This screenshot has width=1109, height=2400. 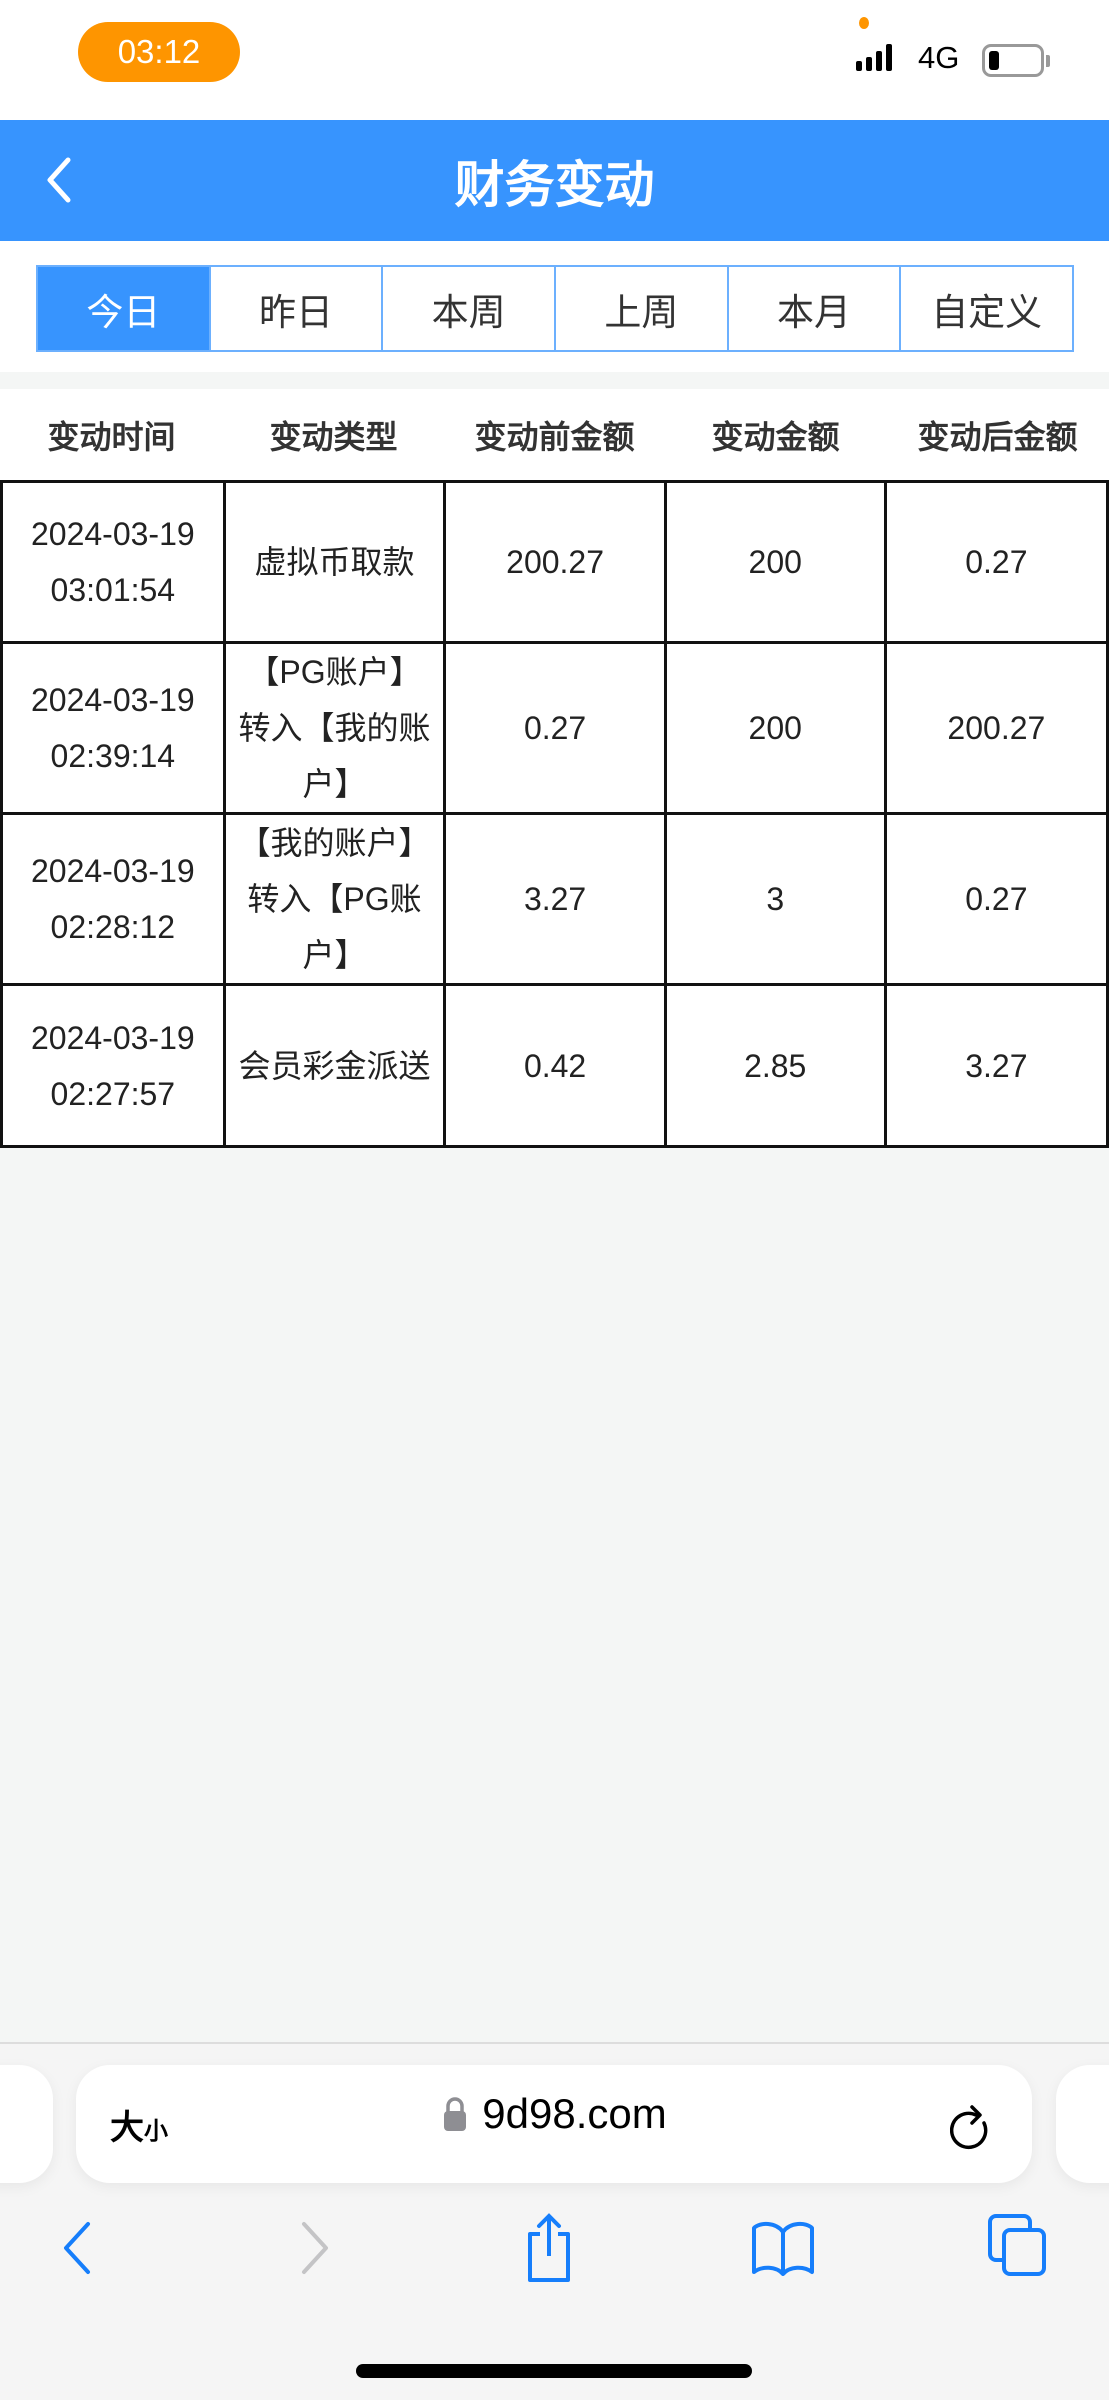 I want to click on table-row: 2024-03-19 03:01:54 虚拟币取款 200.27 200 0.27, so click(x=554, y=562).